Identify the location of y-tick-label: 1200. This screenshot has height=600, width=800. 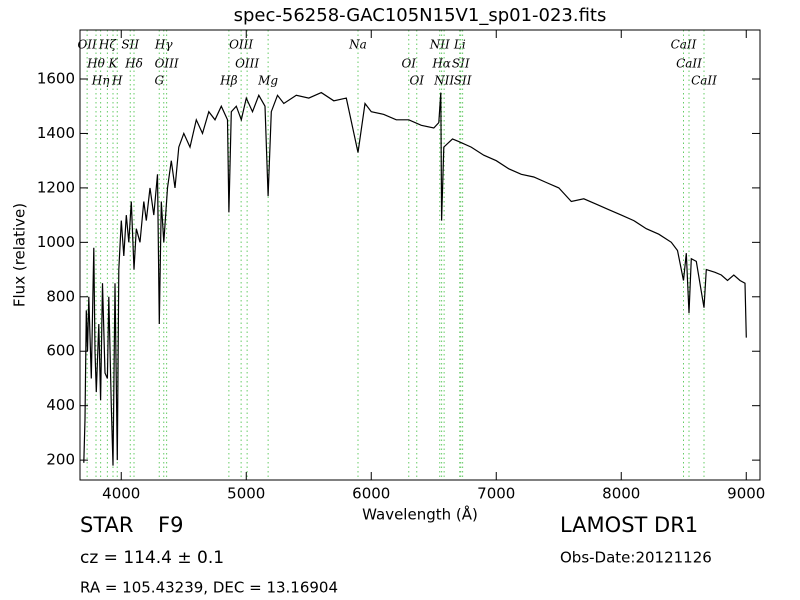
(56, 187).